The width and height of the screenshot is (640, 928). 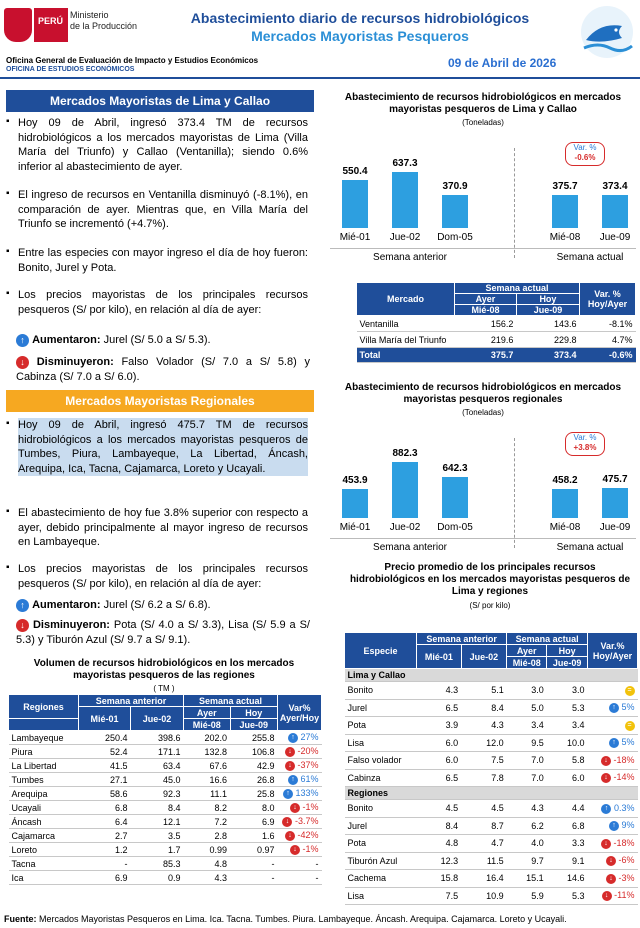 What do you see at coordinates (165, 737) in the screenshot?
I see `table-row: Lambayeque 250.4 398.6 202.0 255.8 ↑ 27%` at bounding box center [165, 737].